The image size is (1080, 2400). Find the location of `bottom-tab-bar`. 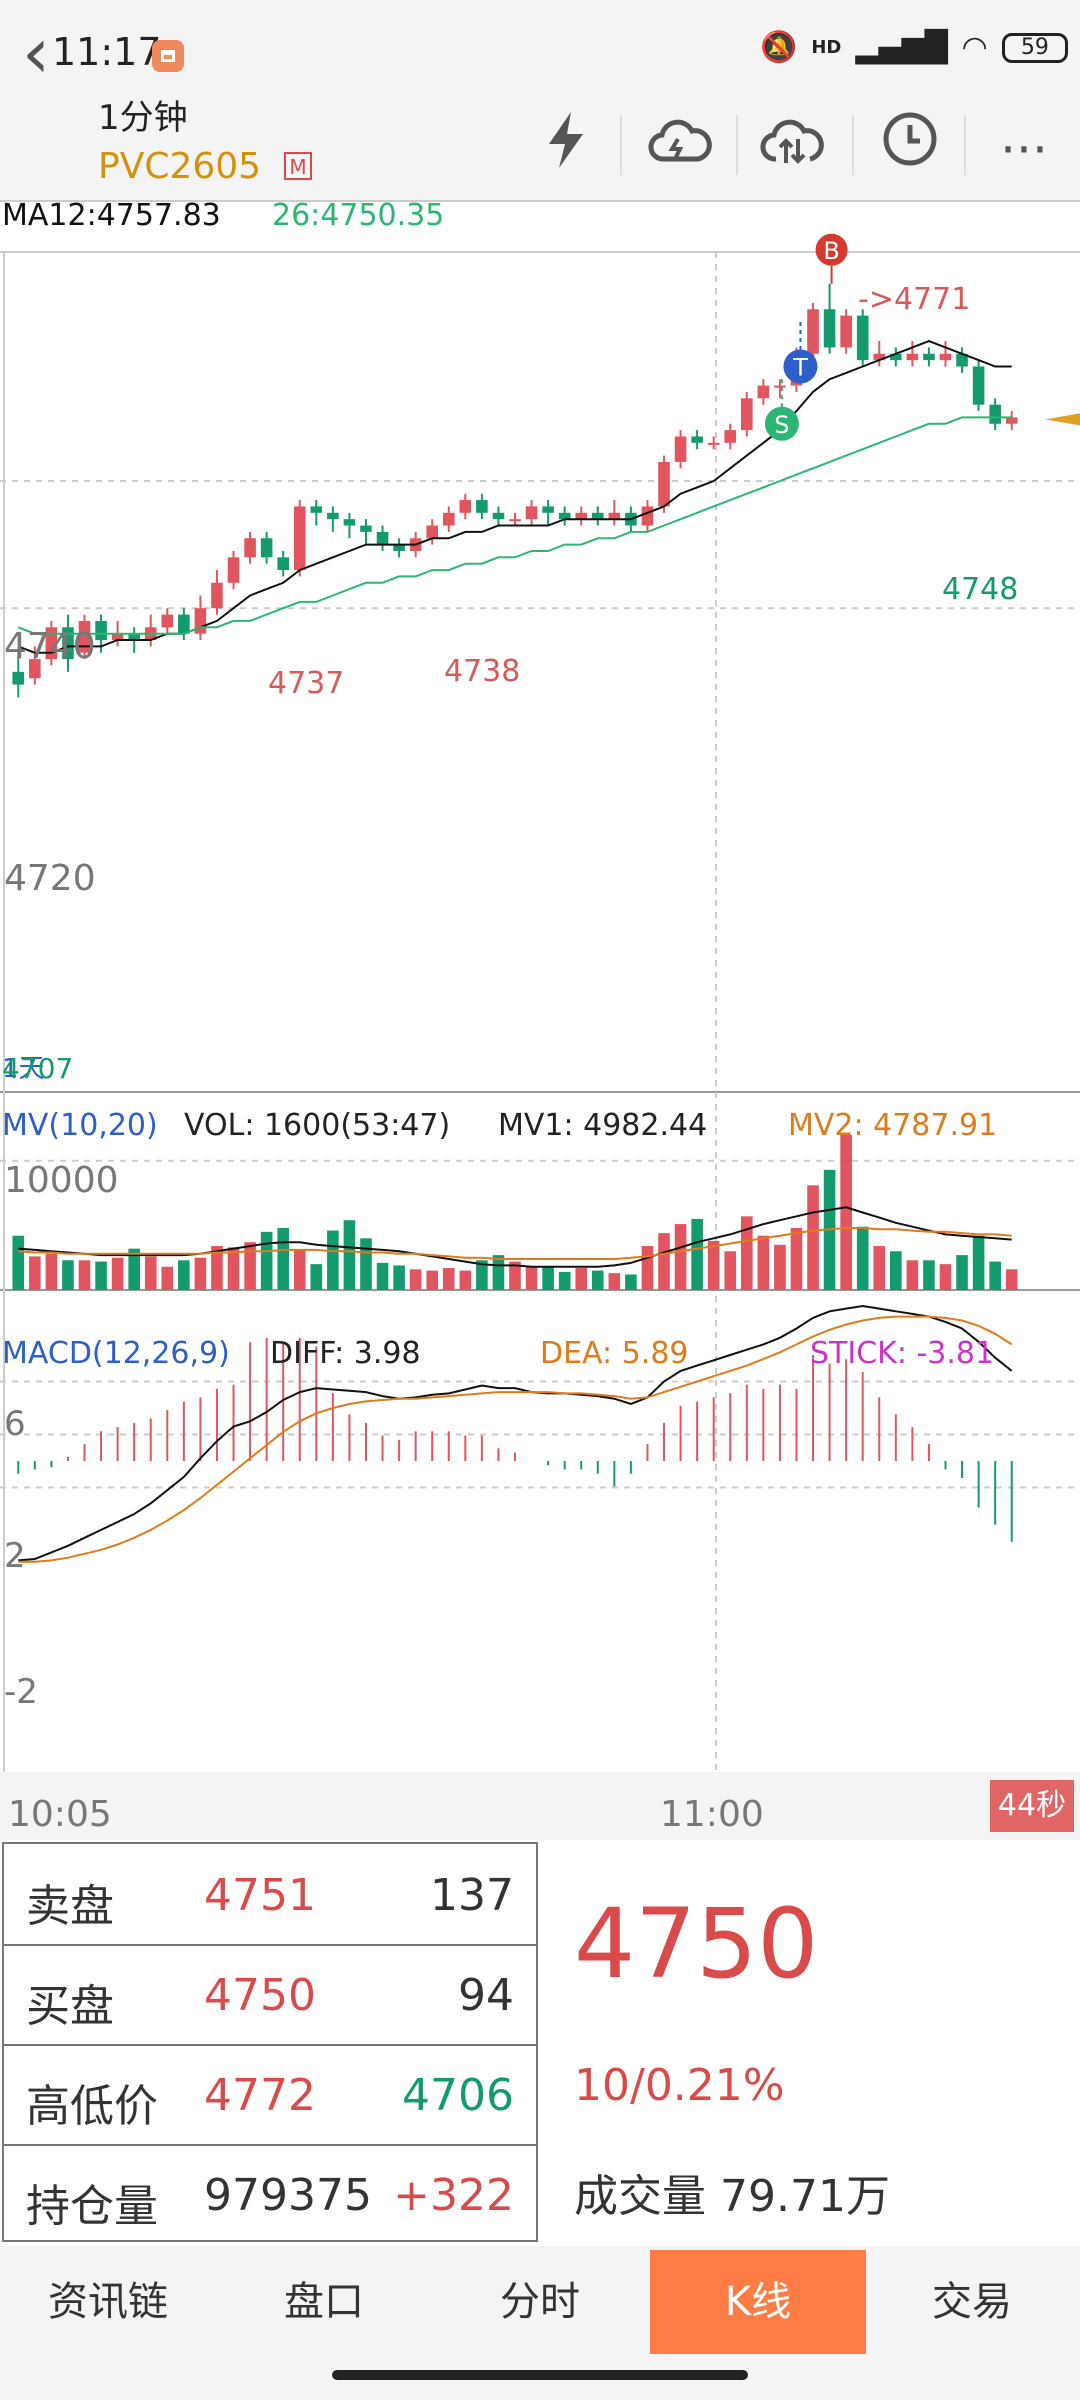

bottom-tab-bar is located at coordinates (540, 2301).